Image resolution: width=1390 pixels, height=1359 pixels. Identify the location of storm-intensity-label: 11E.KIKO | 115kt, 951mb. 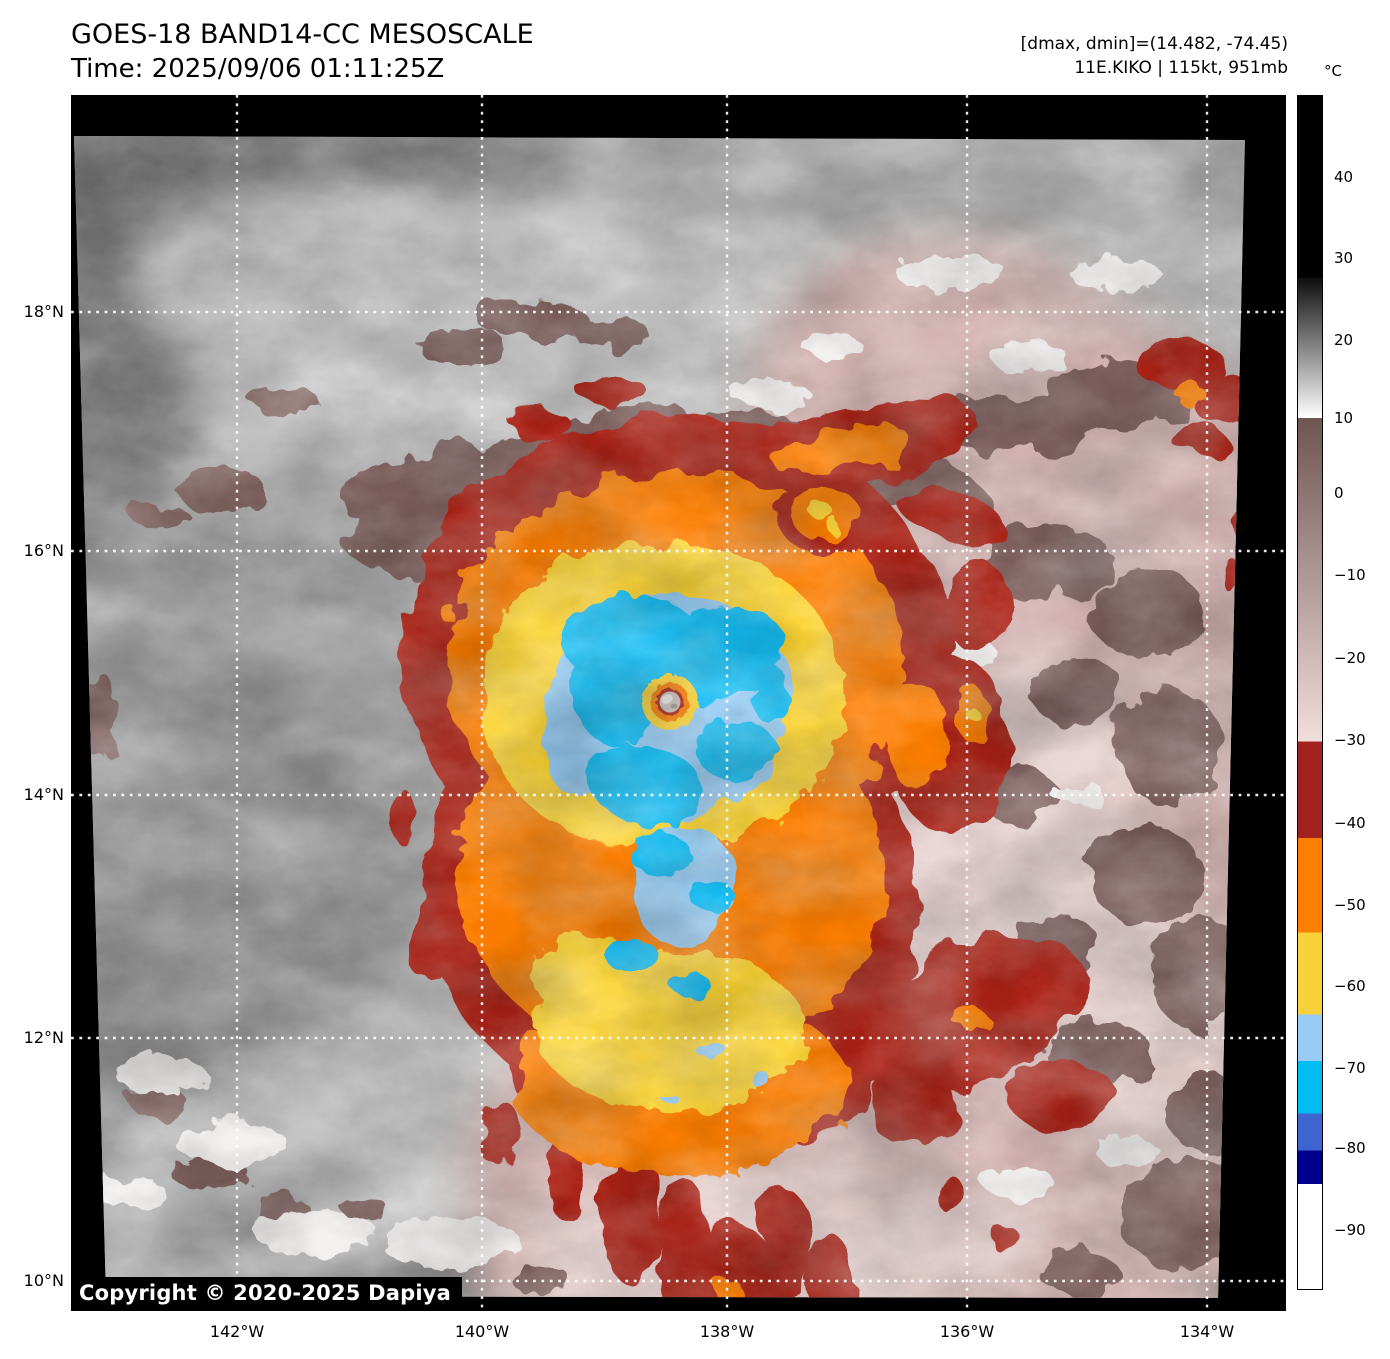
(1181, 68).